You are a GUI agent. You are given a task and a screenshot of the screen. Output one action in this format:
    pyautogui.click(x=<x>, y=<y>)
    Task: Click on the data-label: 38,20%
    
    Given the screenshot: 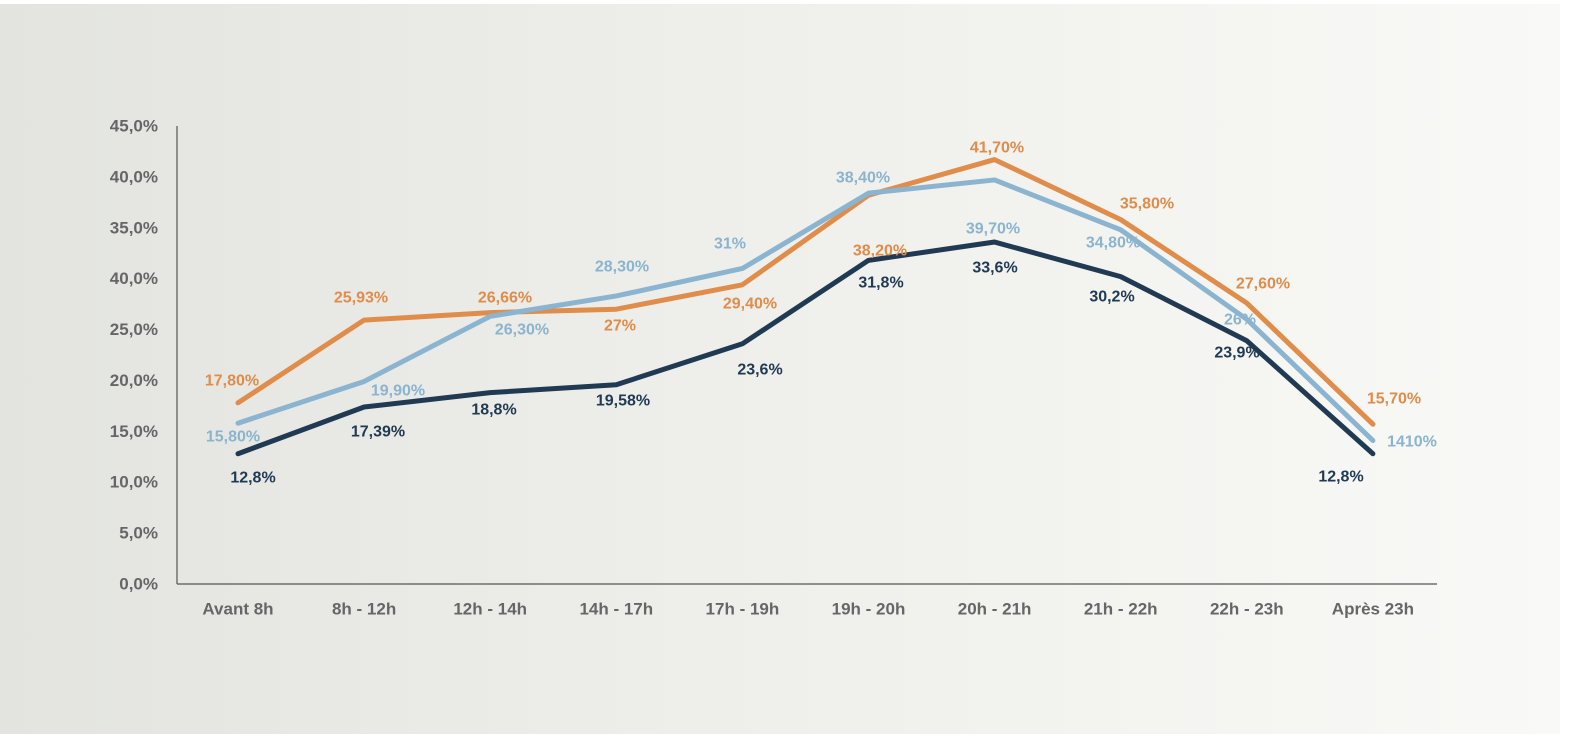 What is the action you would take?
    pyautogui.click(x=880, y=251)
    